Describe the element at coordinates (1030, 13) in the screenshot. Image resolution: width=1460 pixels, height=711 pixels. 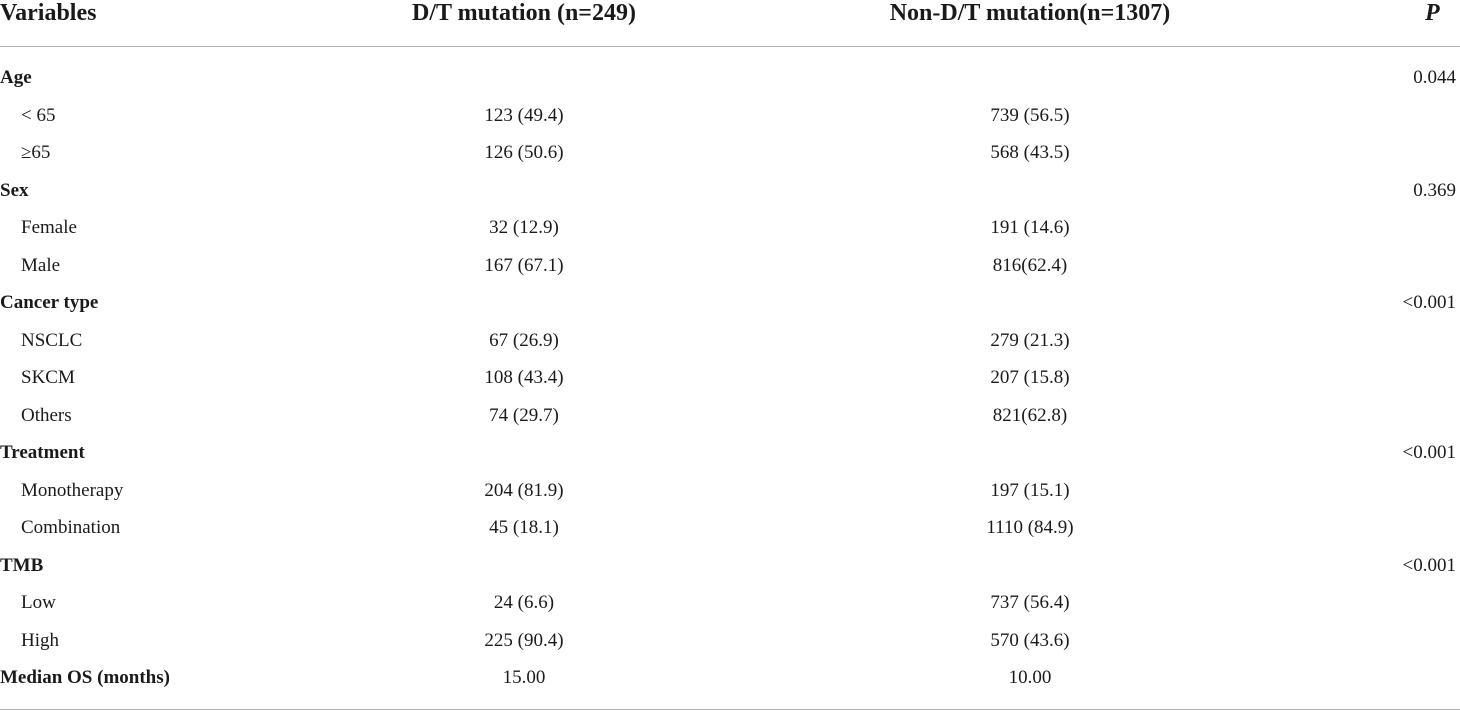
I see `header-non-dt-mutation: Non-D/T mutation(n=1307)` at that location.